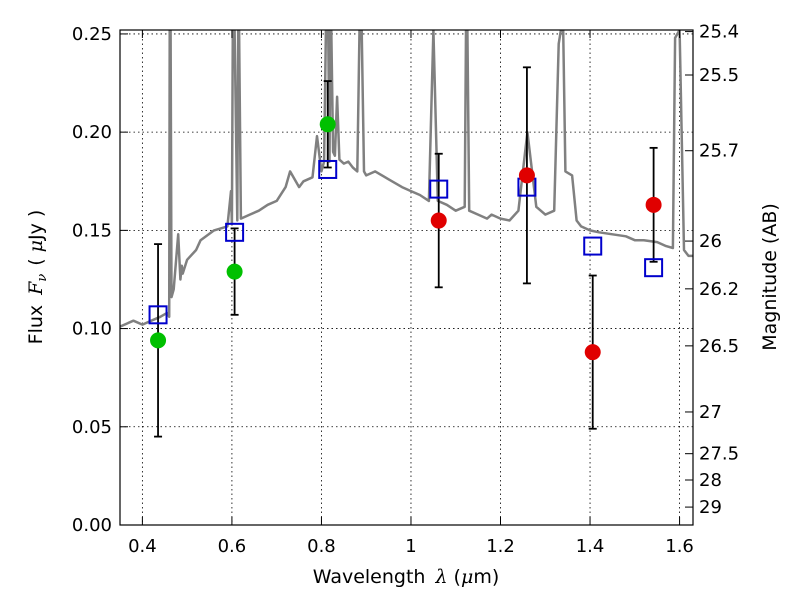  What do you see at coordinates (719, 346) in the screenshot?
I see `y2-tick-label: 26.5` at bounding box center [719, 346].